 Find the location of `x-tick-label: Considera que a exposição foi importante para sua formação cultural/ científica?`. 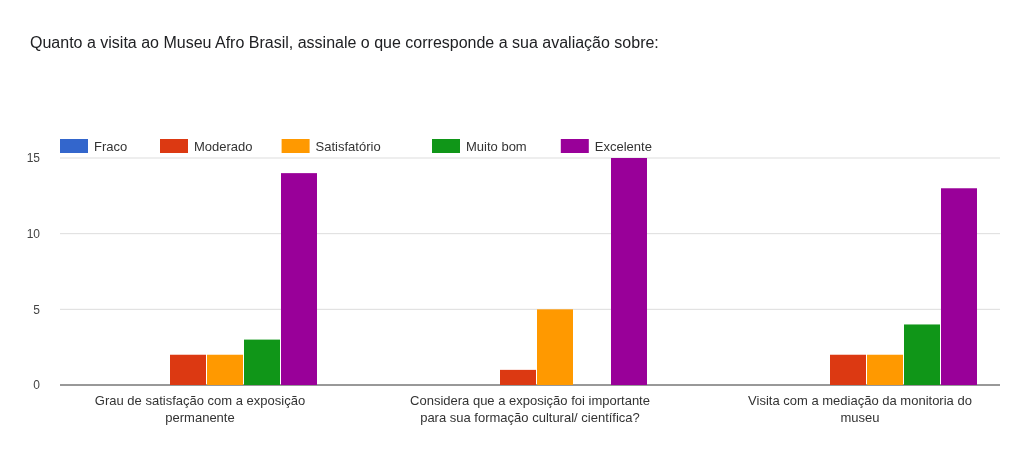

x-tick-label: Considera que a exposição foi importante para sua formação cultural/ científica? is located at coordinates (530, 409).